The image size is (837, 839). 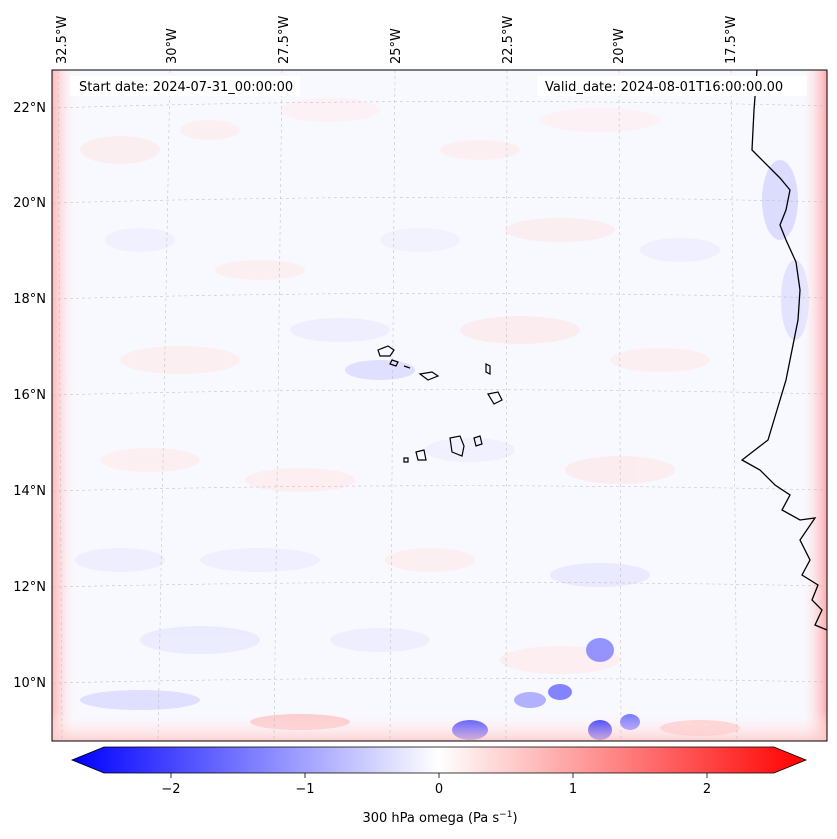 I want to click on lat-label: 18°N, so click(x=29, y=299).